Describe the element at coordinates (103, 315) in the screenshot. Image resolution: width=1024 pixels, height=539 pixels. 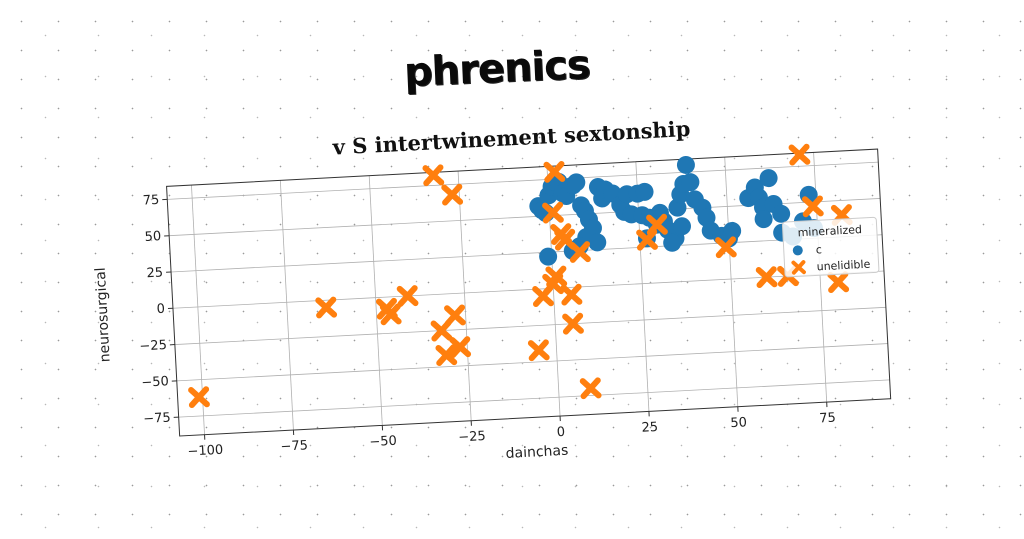
I see `y-axis-label: neurosurgical` at that location.